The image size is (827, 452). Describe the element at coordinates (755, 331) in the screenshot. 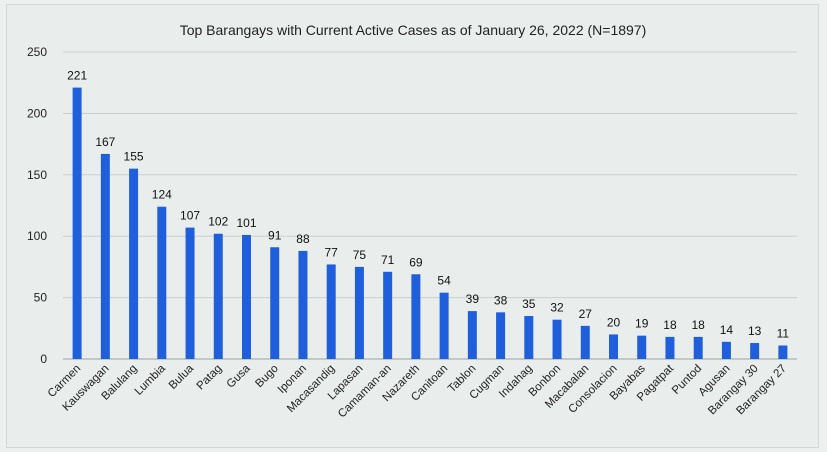

I see `data-label: 13` at that location.